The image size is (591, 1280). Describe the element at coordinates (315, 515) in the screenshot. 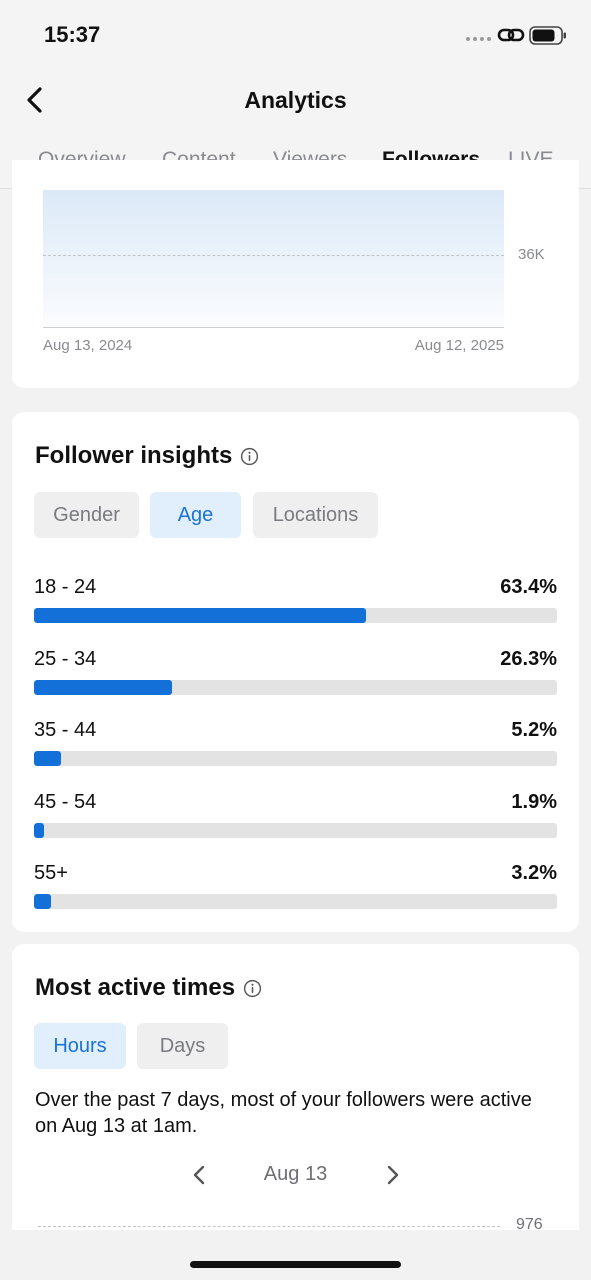

I see `filter-locations-chip: Locations` at that location.